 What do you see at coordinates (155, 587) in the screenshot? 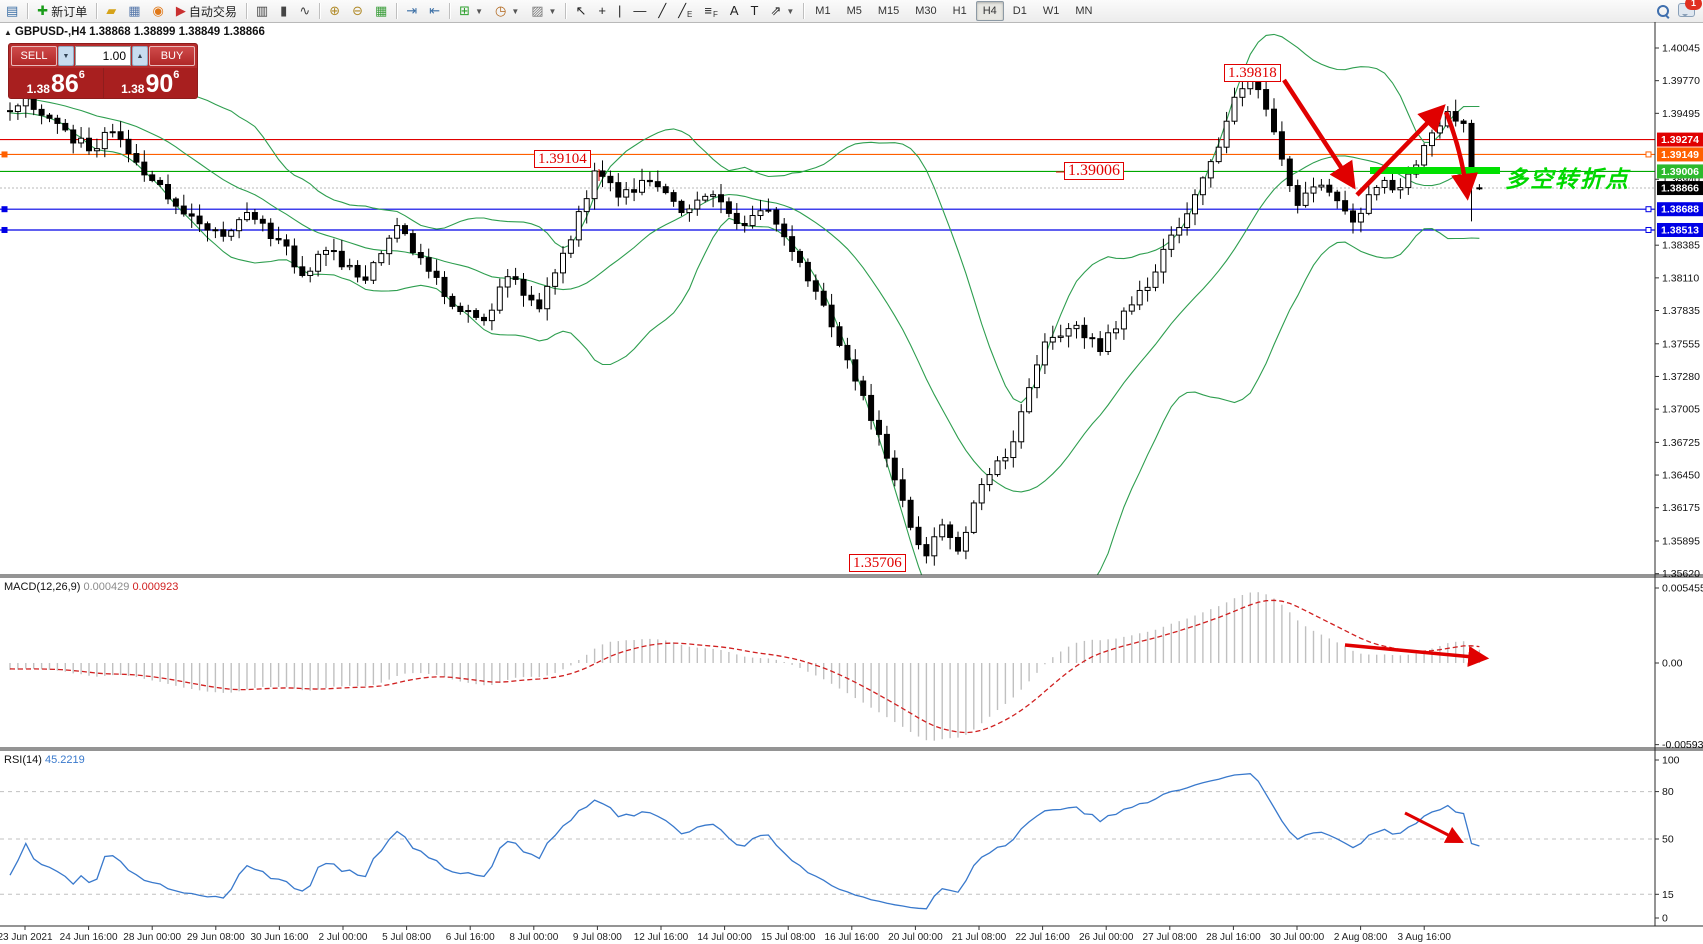
I see `macd-signal-value: 0.000923` at bounding box center [155, 587].